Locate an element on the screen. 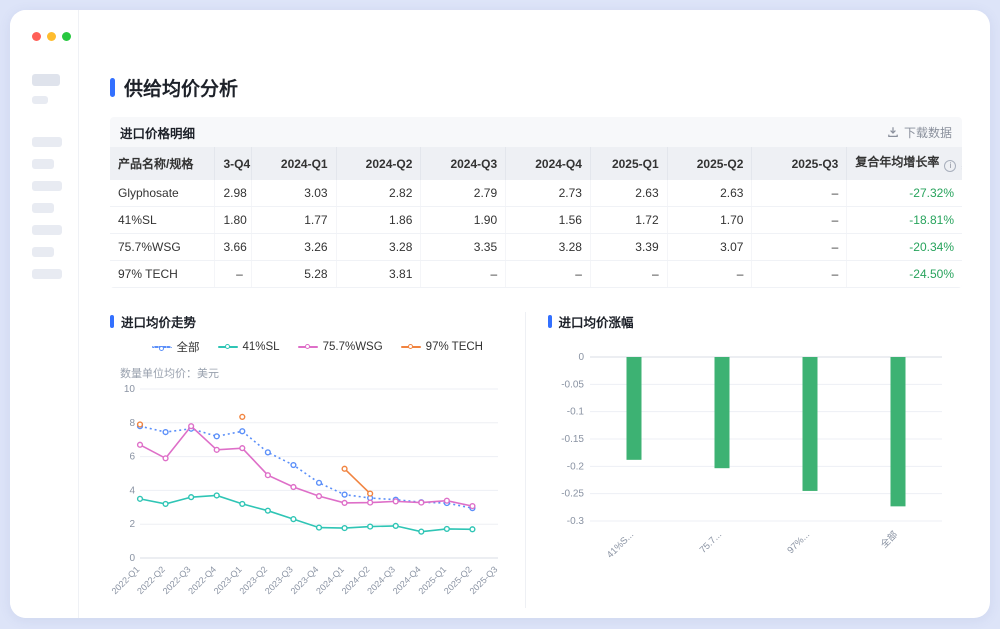  value-cell: 1.80 is located at coordinates (233, 220).